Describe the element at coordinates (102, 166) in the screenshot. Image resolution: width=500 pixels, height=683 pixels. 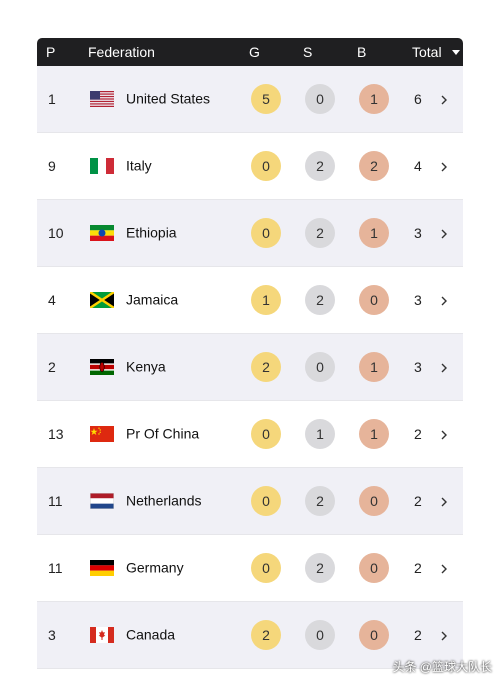
I see `italy-flag-icon` at that location.